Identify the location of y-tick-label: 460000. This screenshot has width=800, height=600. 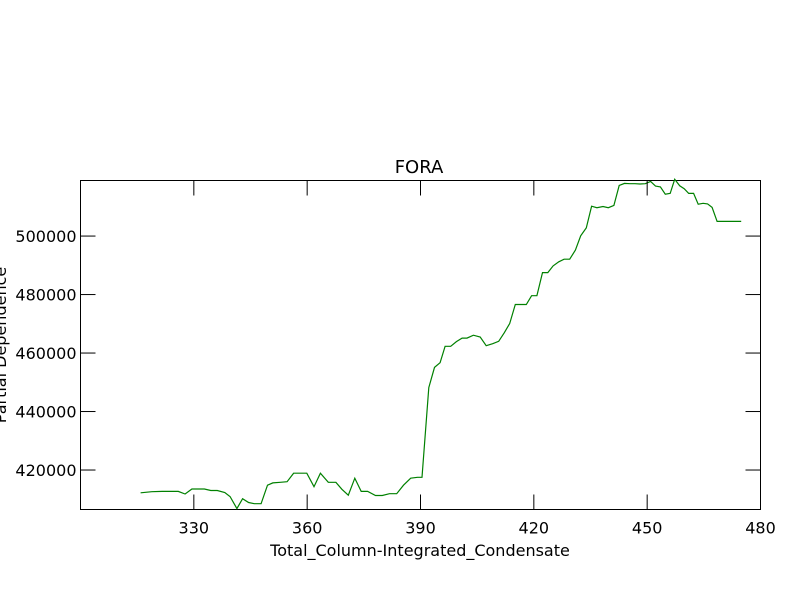
(45, 353).